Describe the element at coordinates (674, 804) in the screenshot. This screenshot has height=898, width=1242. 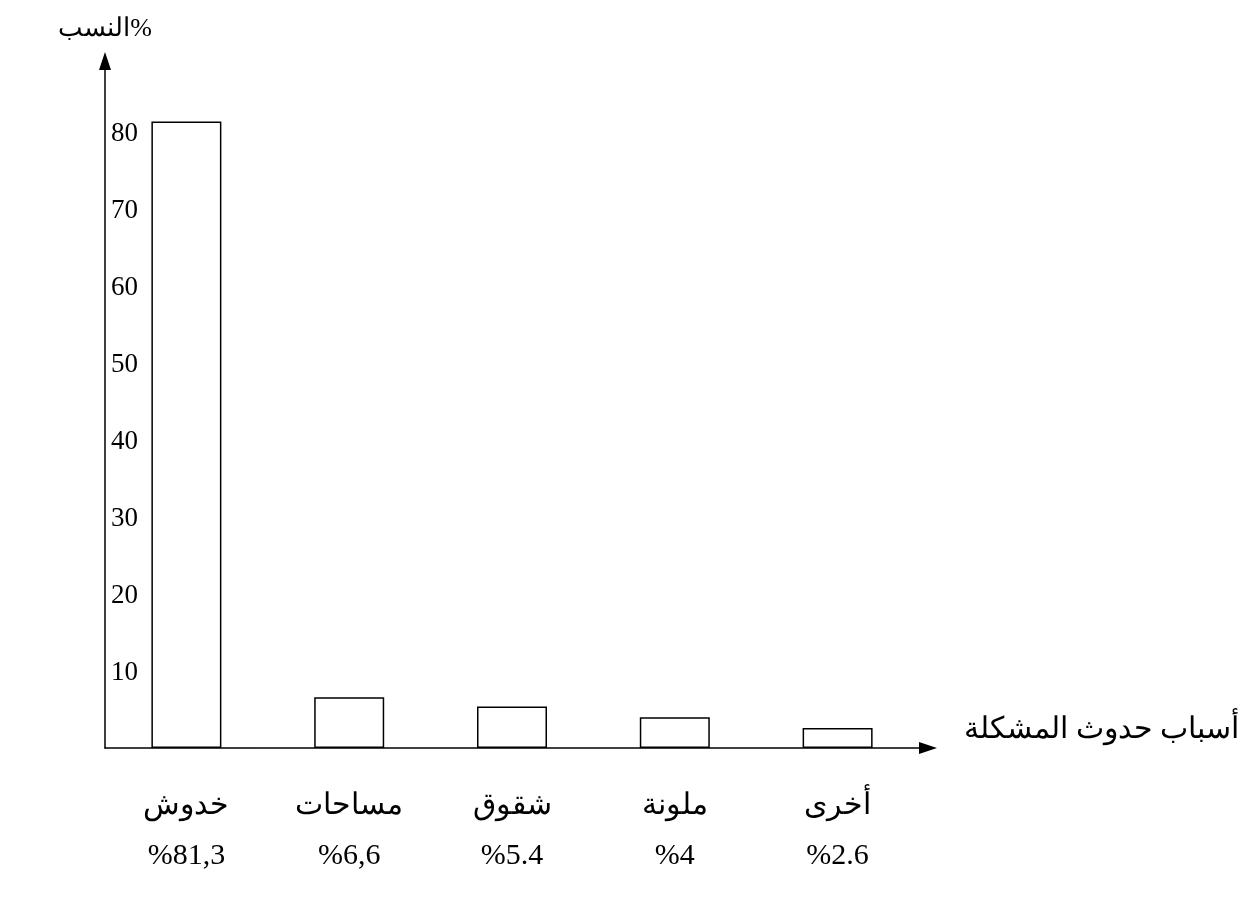
I see `x-tick-label: ملونة` at that location.